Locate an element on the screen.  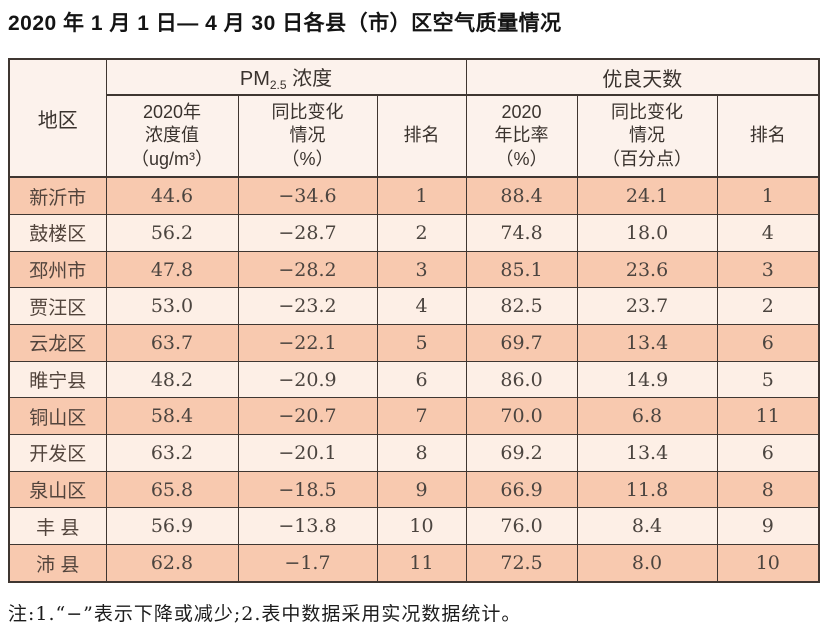
pm25-change-cell: −20.7 is located at coordinates (307, 416).